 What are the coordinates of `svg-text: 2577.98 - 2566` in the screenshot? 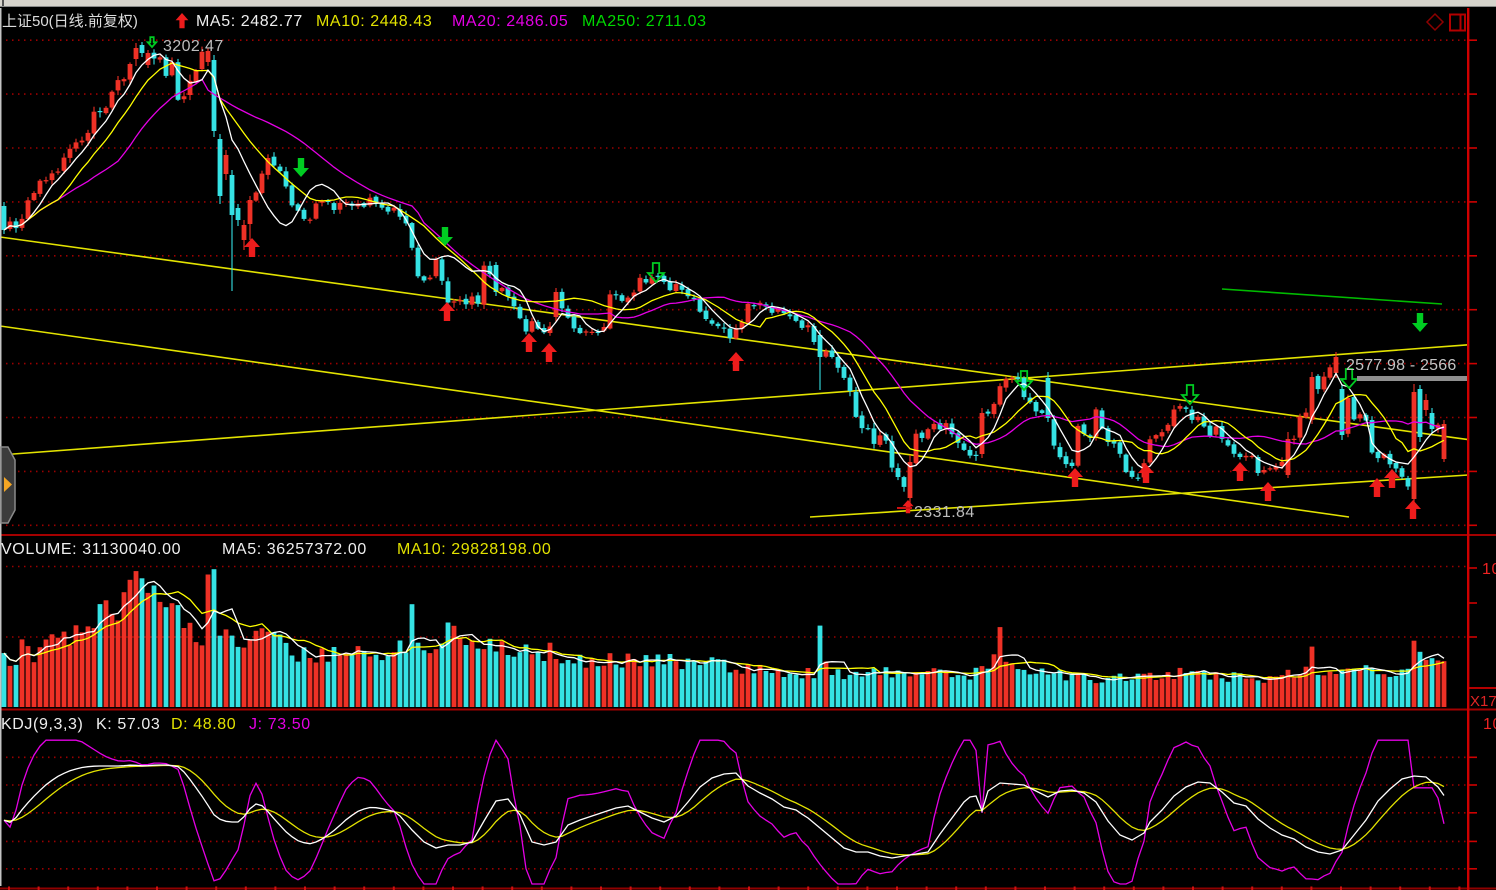 It's located at (1401, 365).